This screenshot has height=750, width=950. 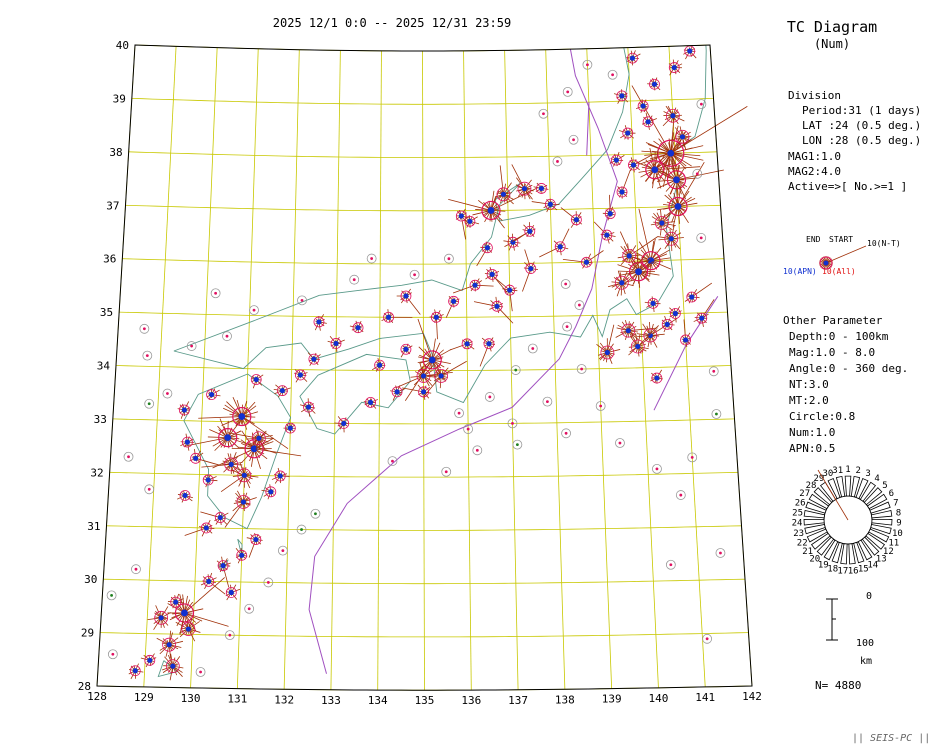 What do you see at coordinates (103, 366) in the screenshot?
I see `latitude-labels: 40 39 38 37 36 35 34 33 32 31 30 29 28` at bounding box center [103, 366].